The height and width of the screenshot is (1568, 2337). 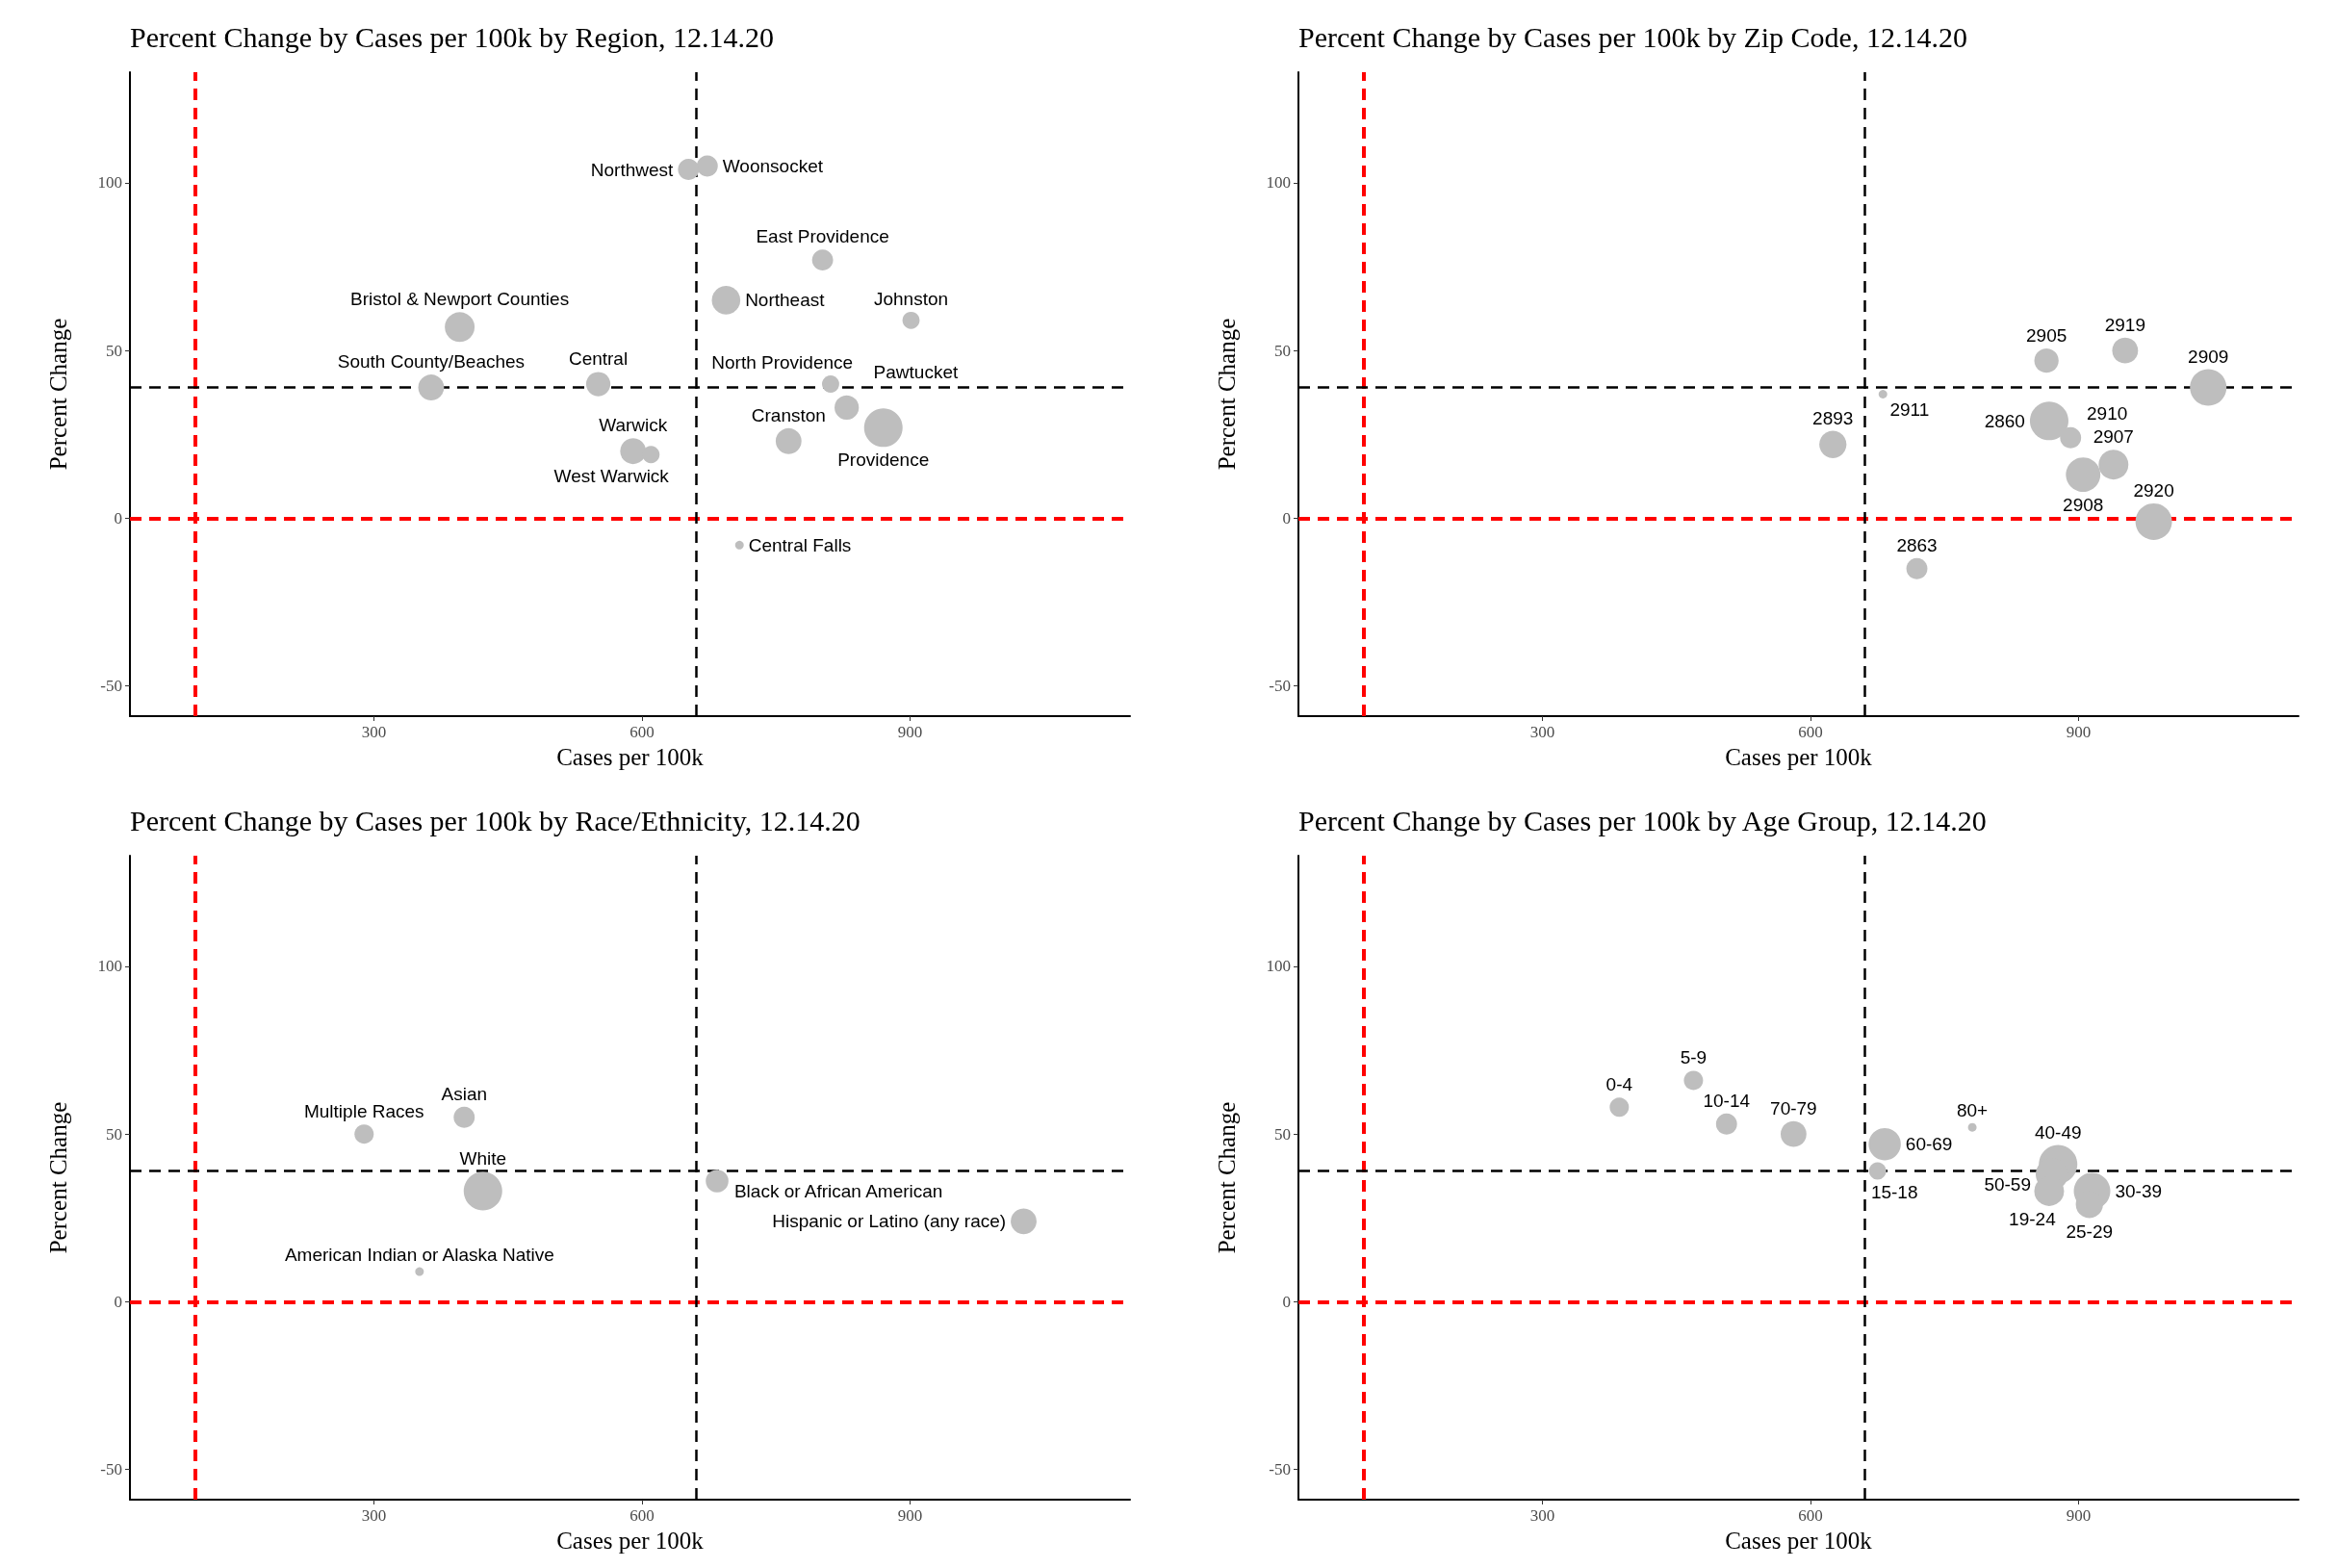 I want to click on series-label: 2920, so click(x=2153, y=490).